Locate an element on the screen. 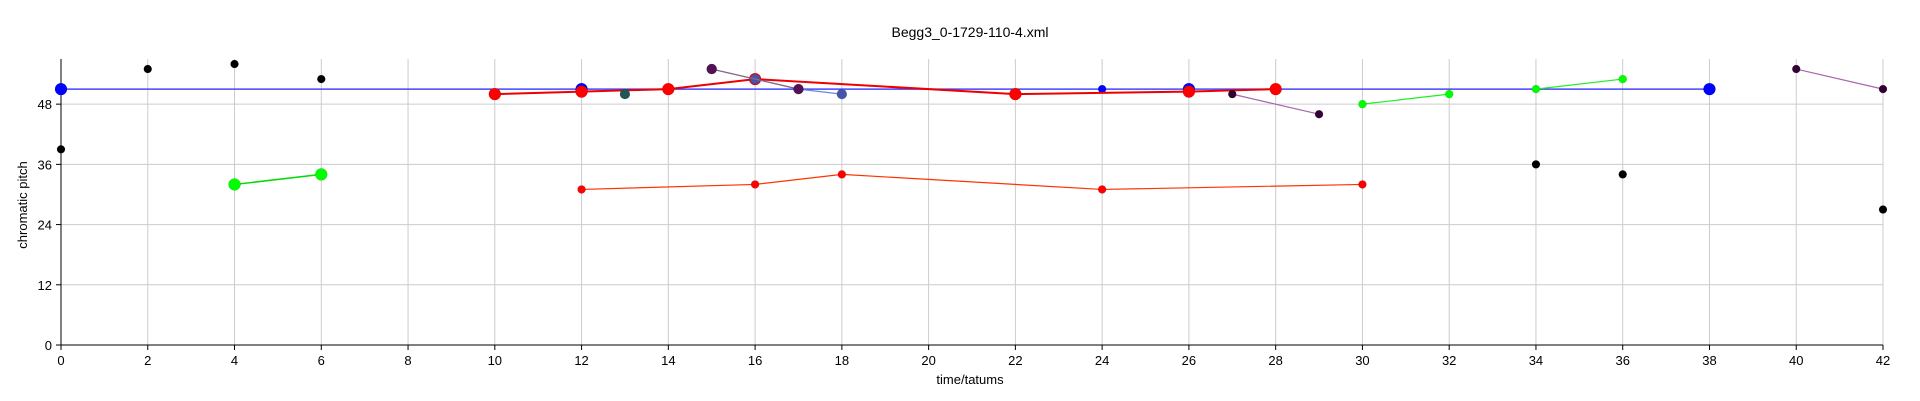 Image resolution: width=1920 pixels, height=401 pixels. x-tick-label: 42 is located at coordinates (1883, 360).